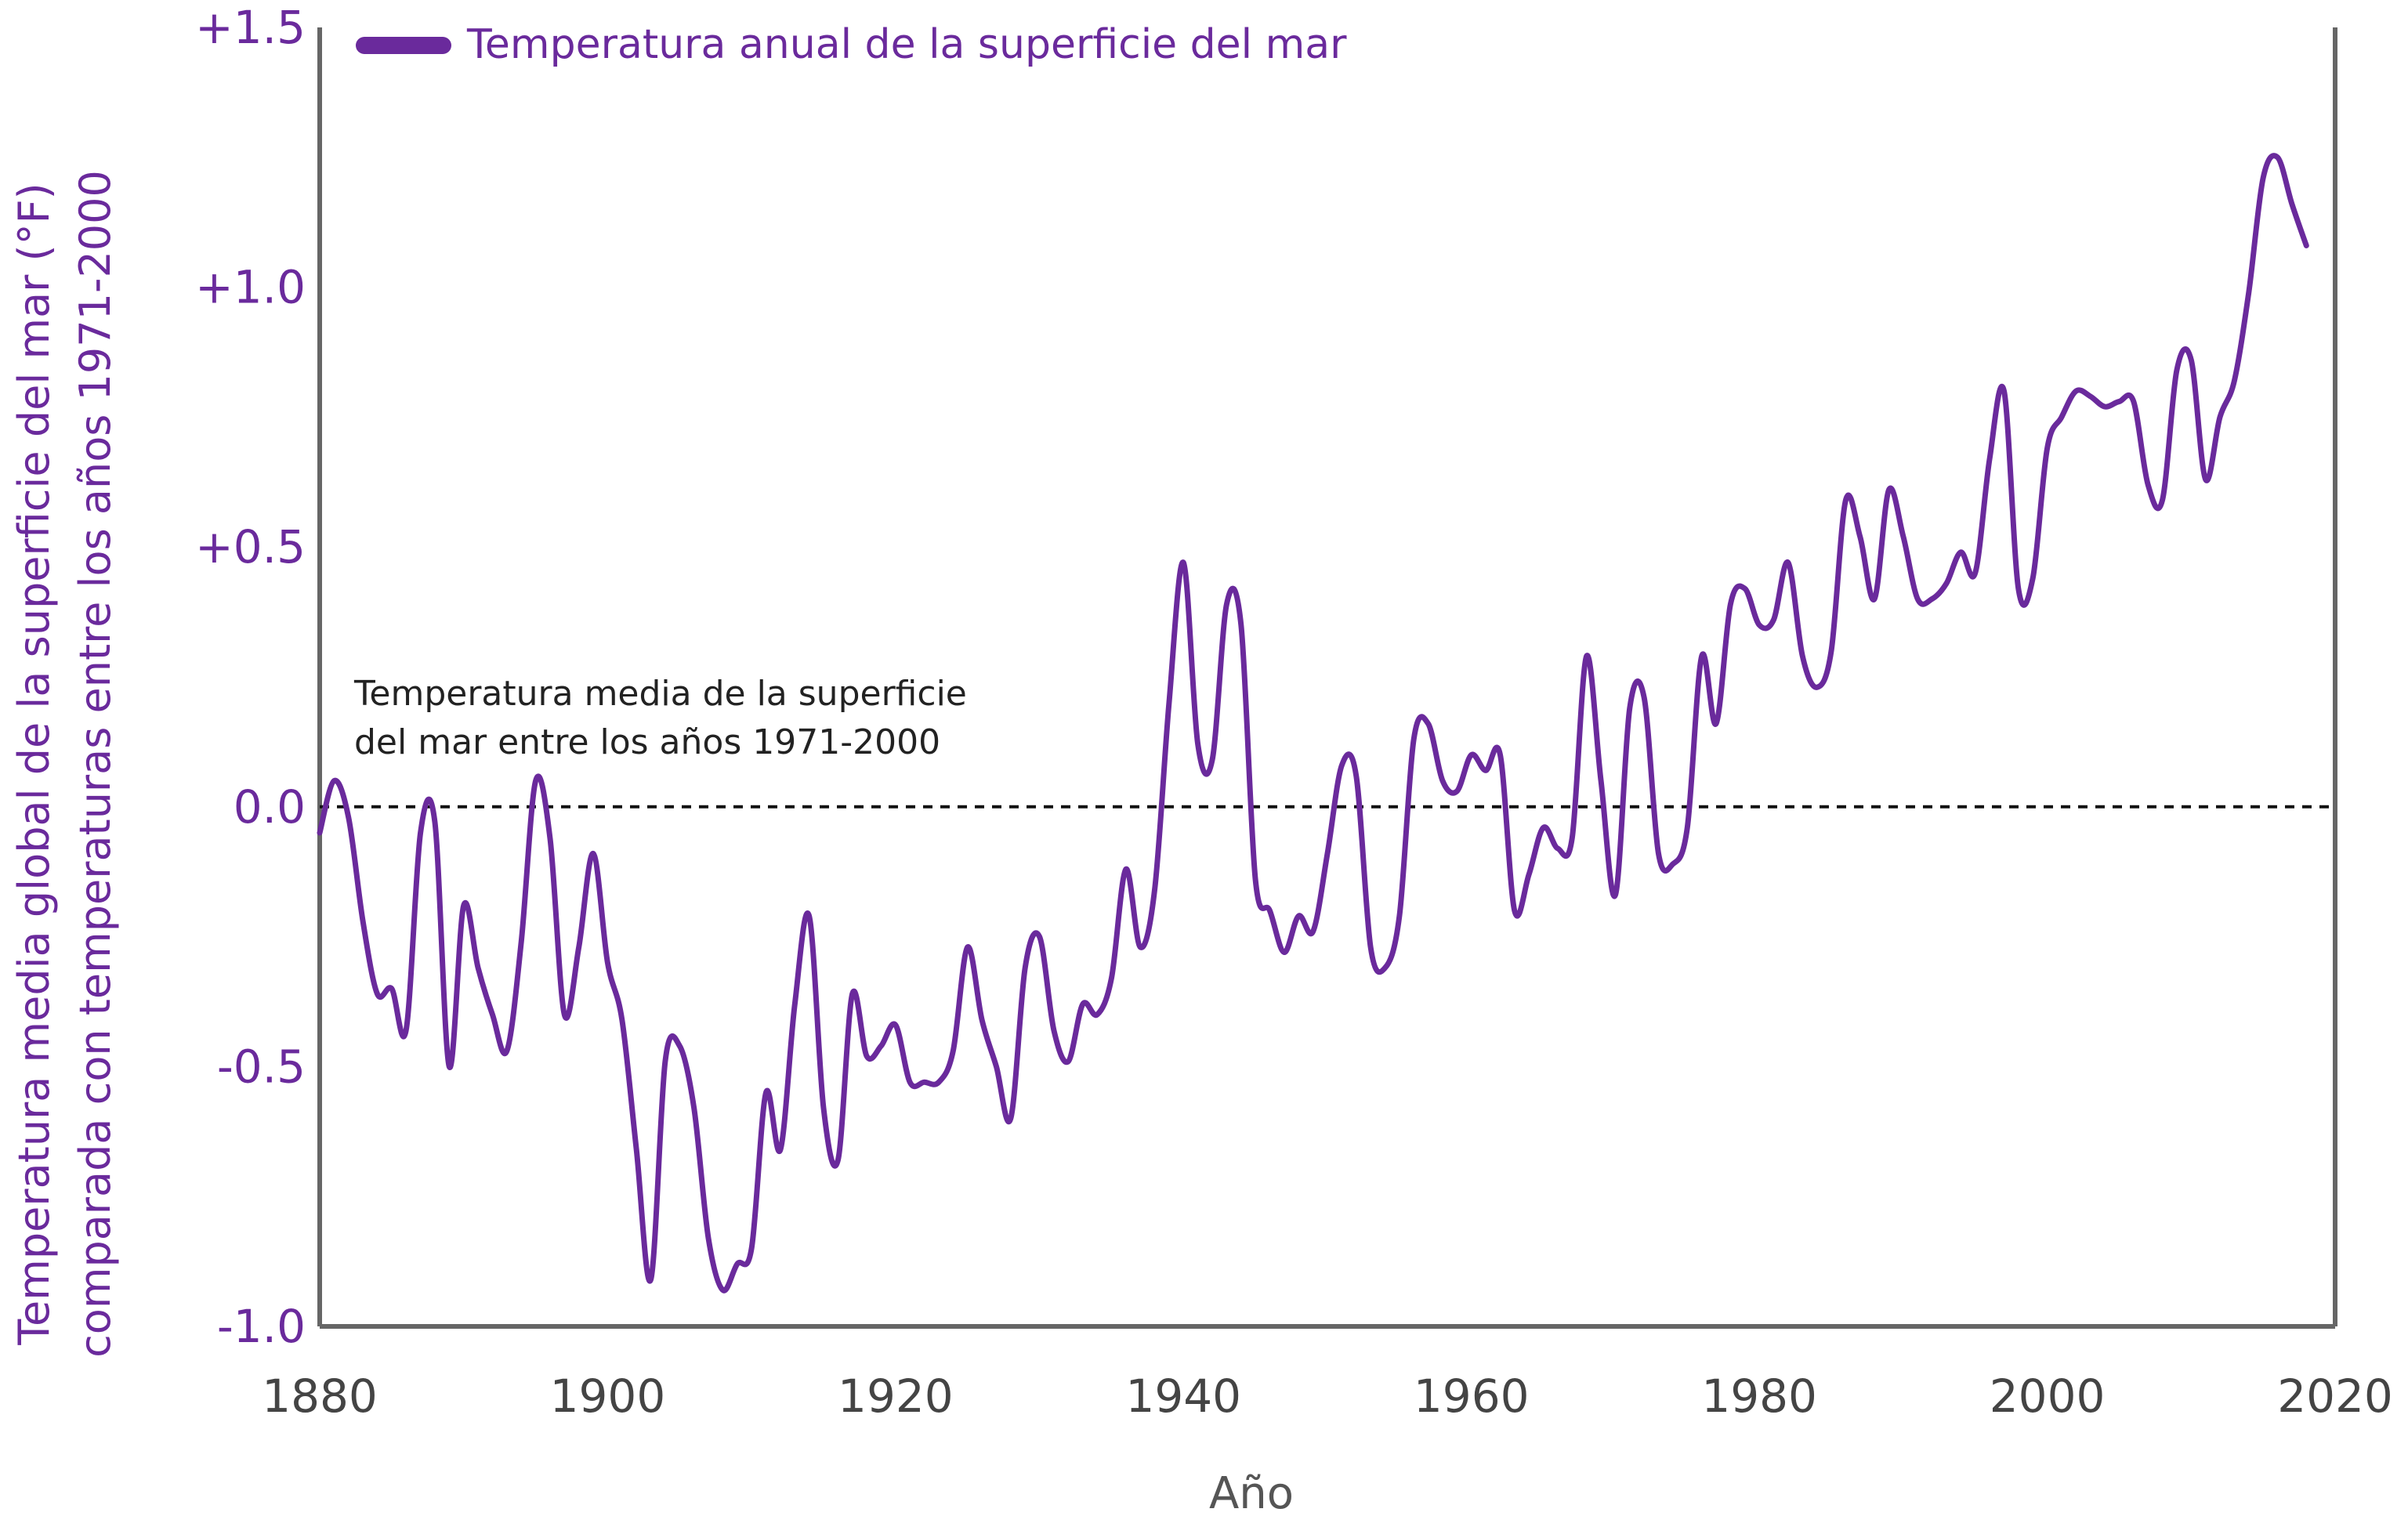 This screenshot has width=2408, height=1516. I want to click on x-tick-label: 2000, so click(2048, 1396).